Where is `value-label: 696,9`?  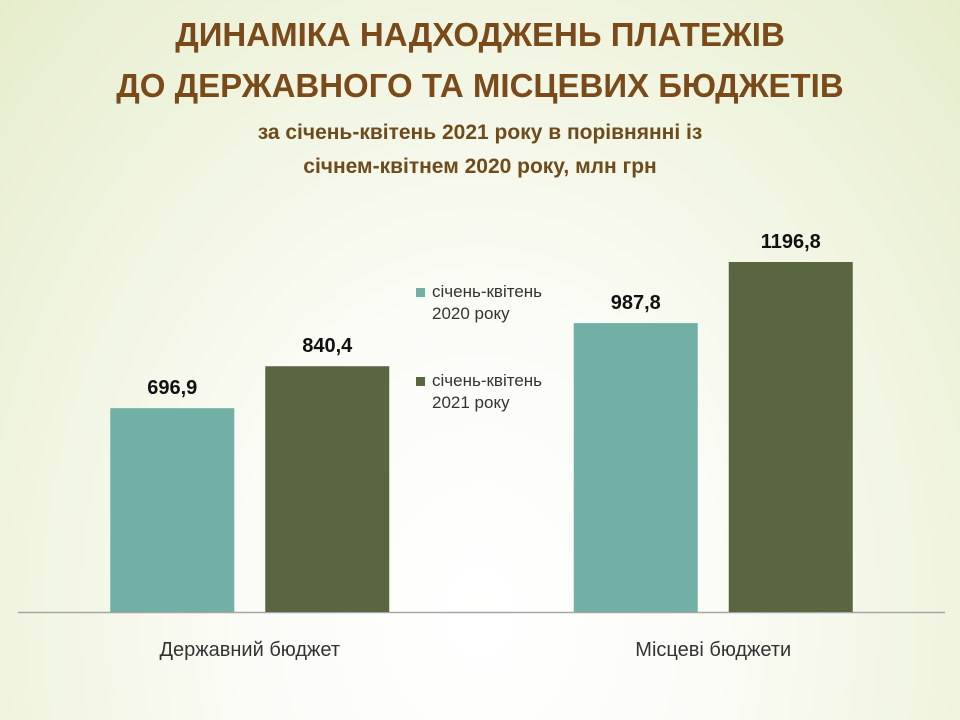 value-label: 696,9 is located at coordinates (172, 388).